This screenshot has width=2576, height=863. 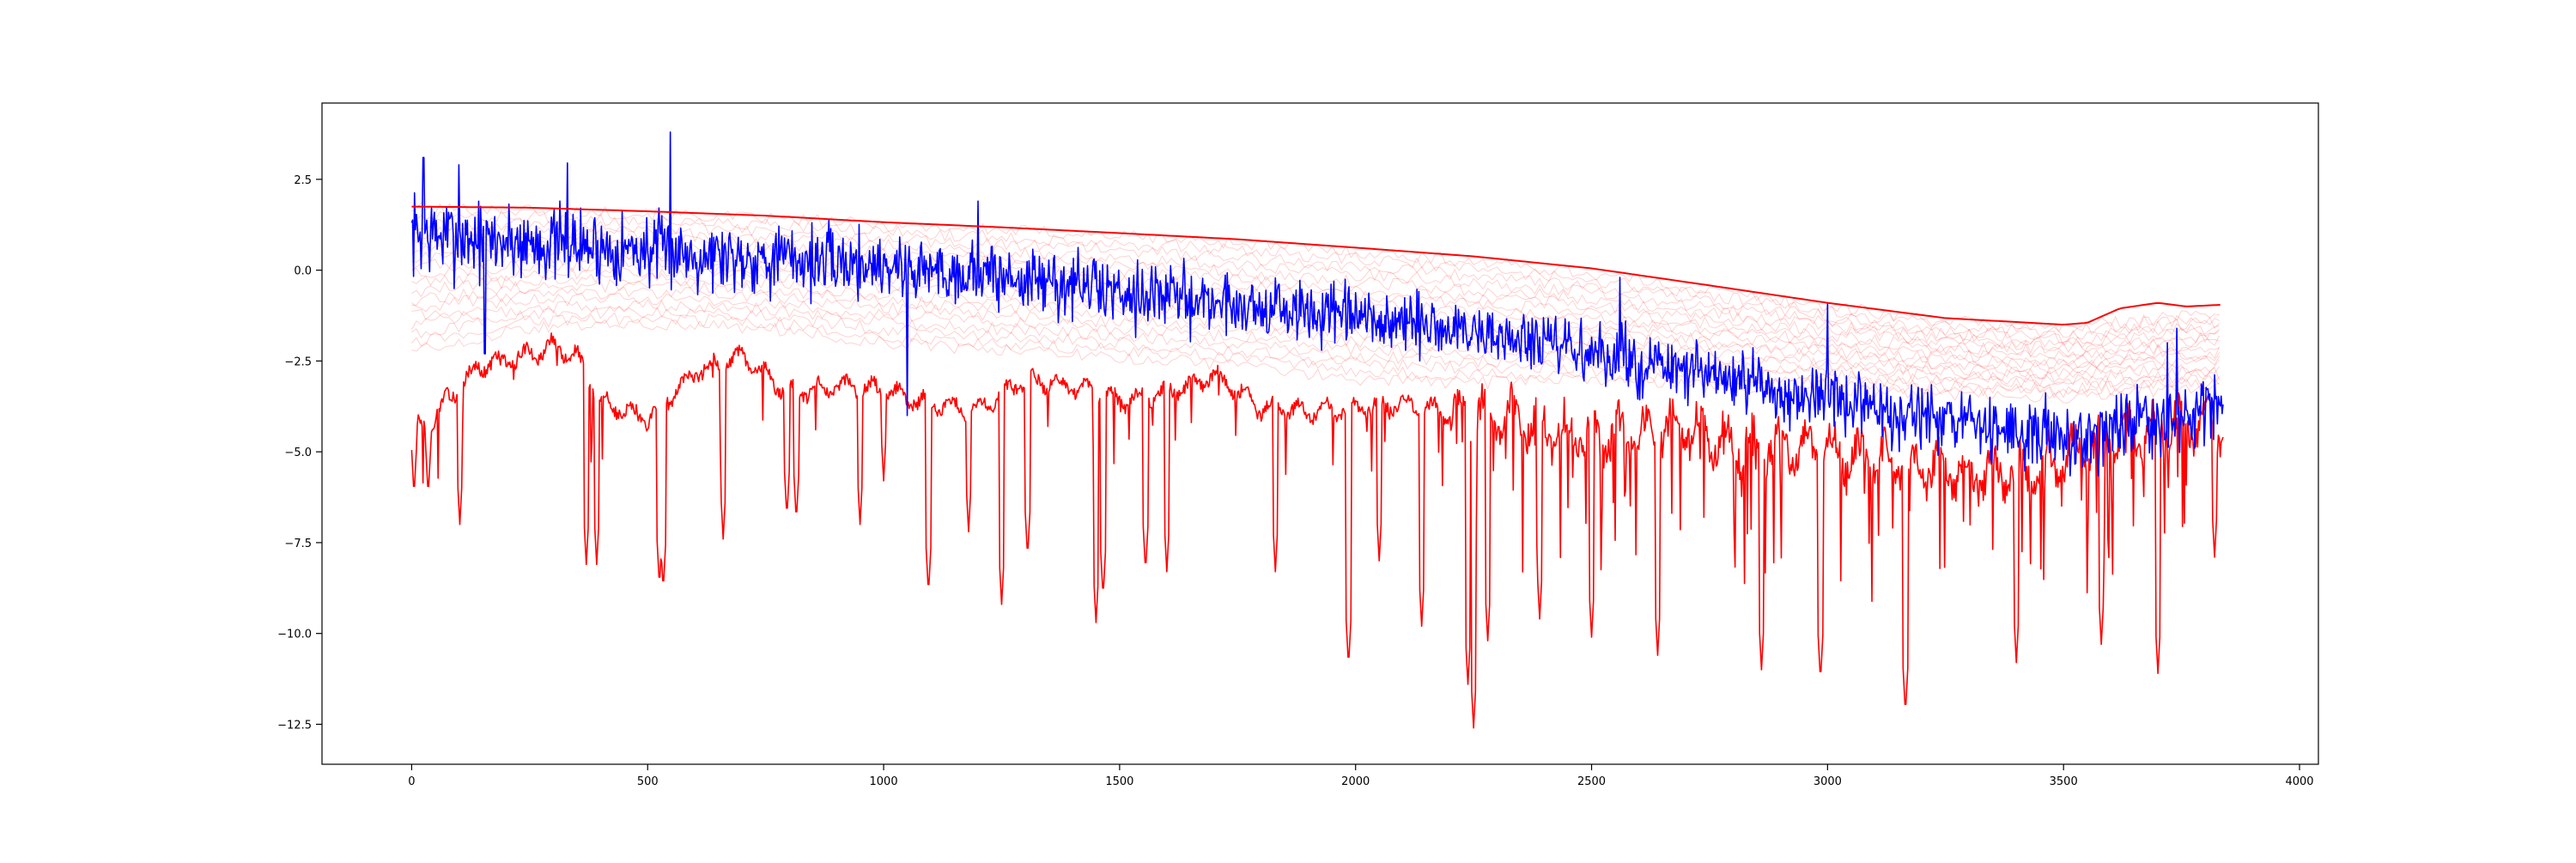 What do you see at coordinates (298, 453) in the screenshot?
I see `y-tick-label: −5.0` at bounding box center [298, 453].